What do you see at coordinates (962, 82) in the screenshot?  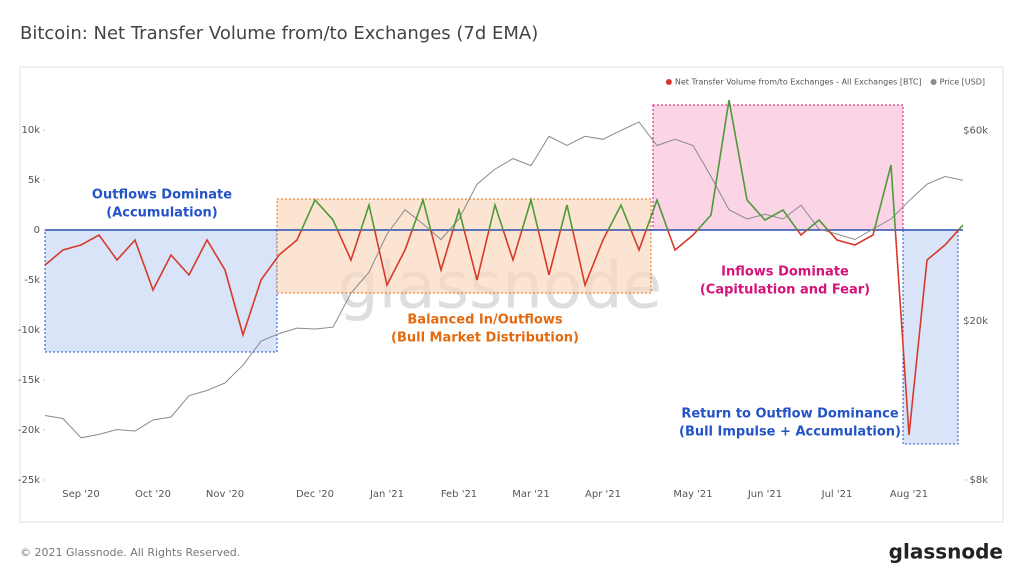 I see `legend-label: Price [USD]` at bounding box center [962, 82].